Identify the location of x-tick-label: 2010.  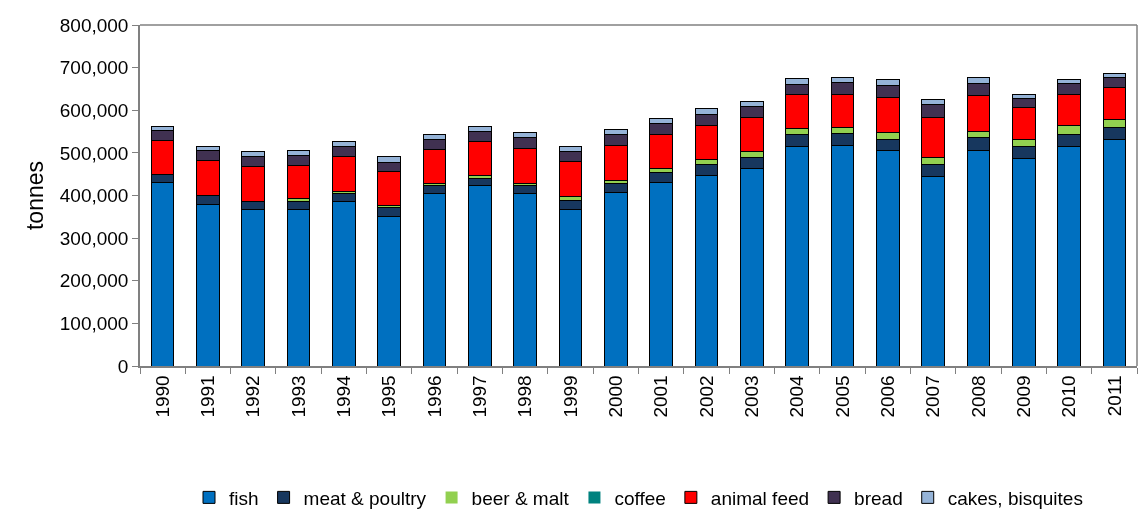
(1069, 396).